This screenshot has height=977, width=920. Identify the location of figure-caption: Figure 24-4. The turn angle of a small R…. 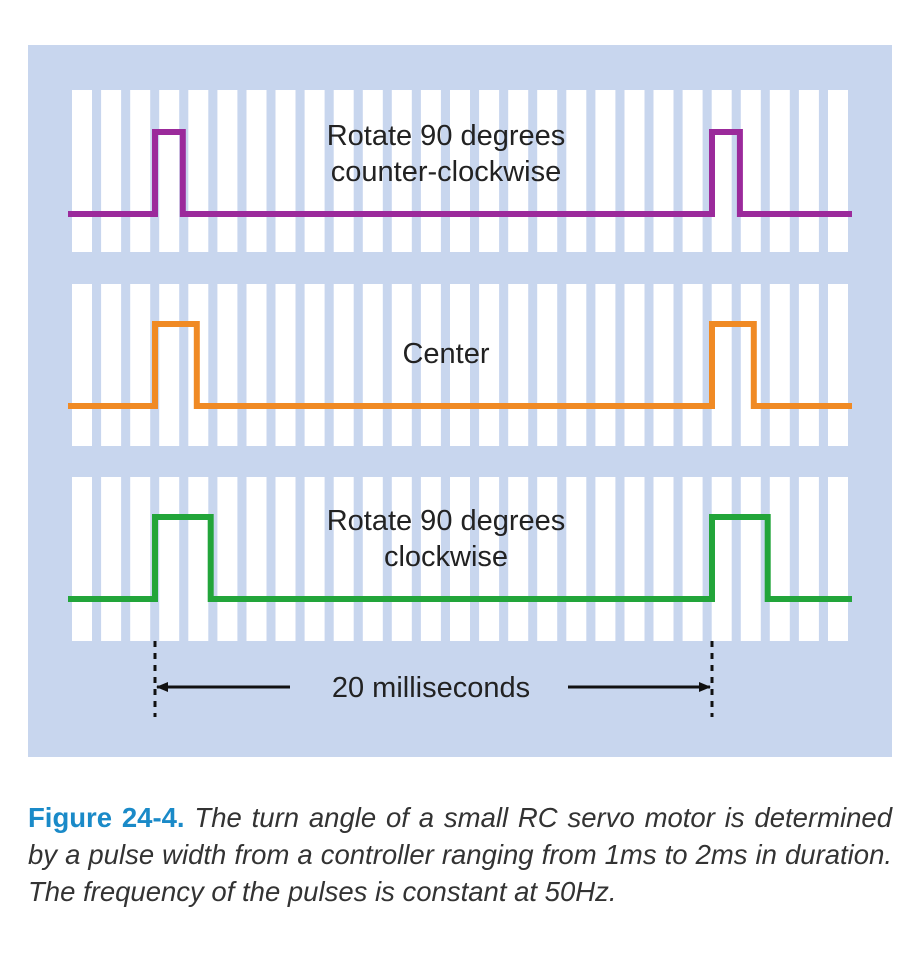
(460, 854).